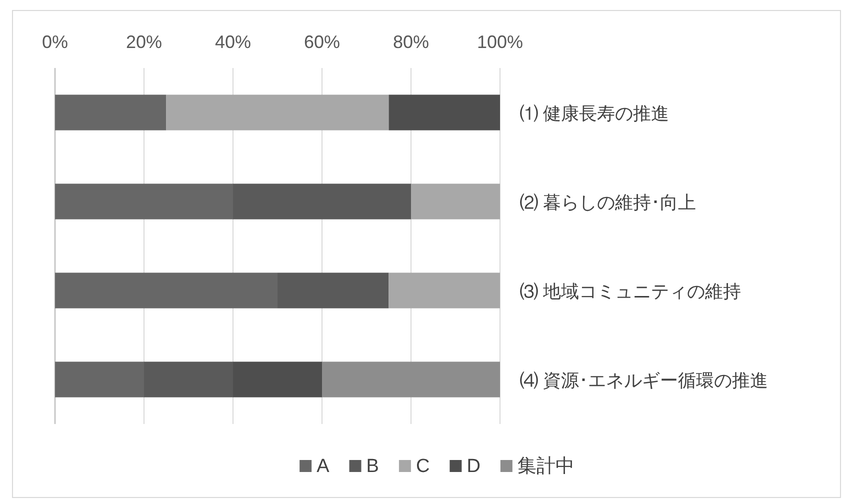 The height and width of the screenshot is (504, 842). Describe the element at coordinates (545, 466) in the screenshot. I see `legend-label: 集計中` at that location.